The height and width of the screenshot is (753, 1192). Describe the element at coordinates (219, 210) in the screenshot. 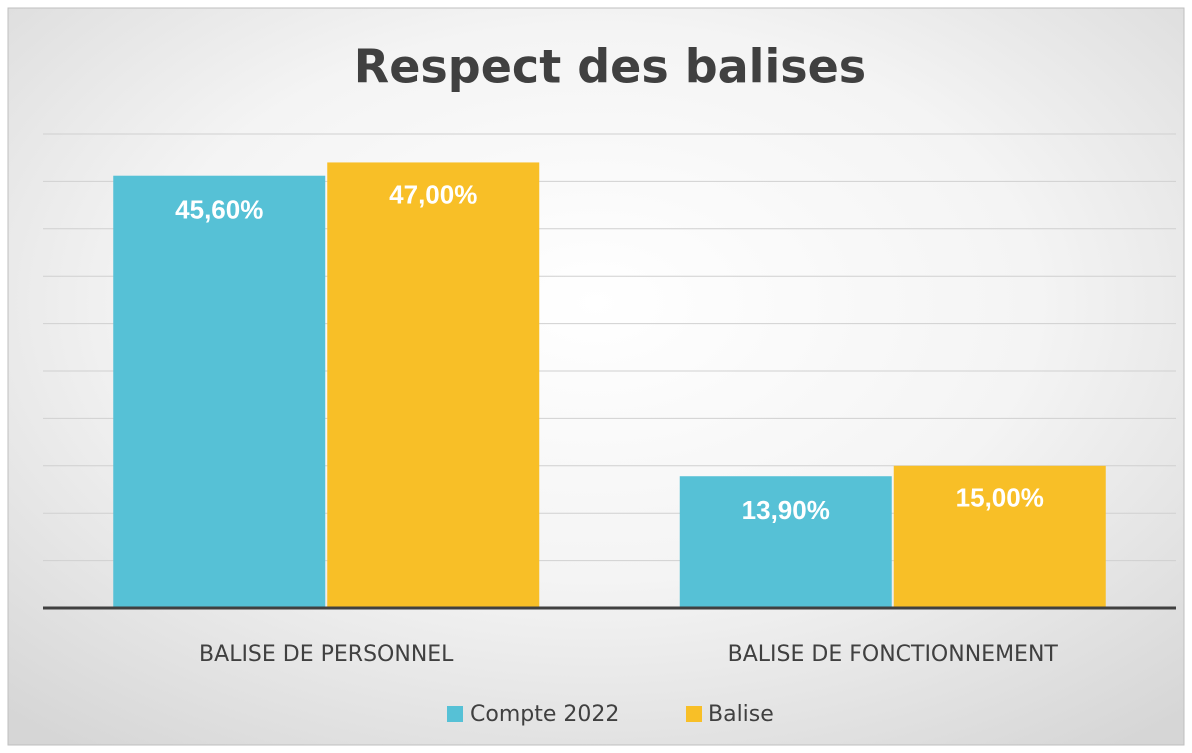

I see `data-label: 45,60%` at that location.